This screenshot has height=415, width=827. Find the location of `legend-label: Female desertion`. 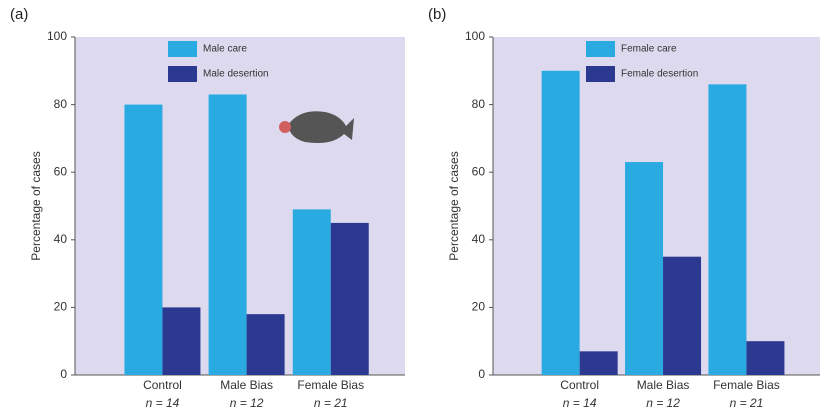

legend-label: Female desertion is located at coordinates (659, 74).